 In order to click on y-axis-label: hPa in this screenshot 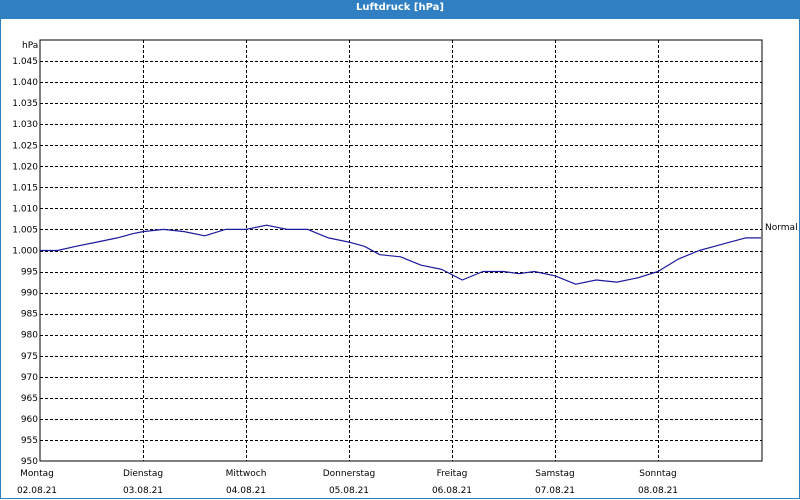, I will do `click(30, 46)`.